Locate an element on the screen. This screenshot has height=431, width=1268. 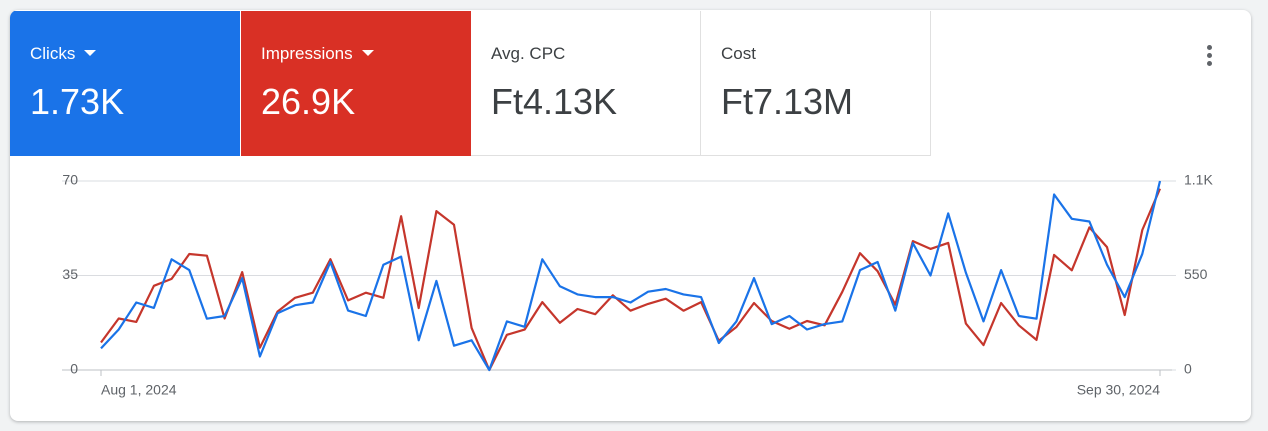
scorecard-label: Cost is located at coordinates (738, 53).